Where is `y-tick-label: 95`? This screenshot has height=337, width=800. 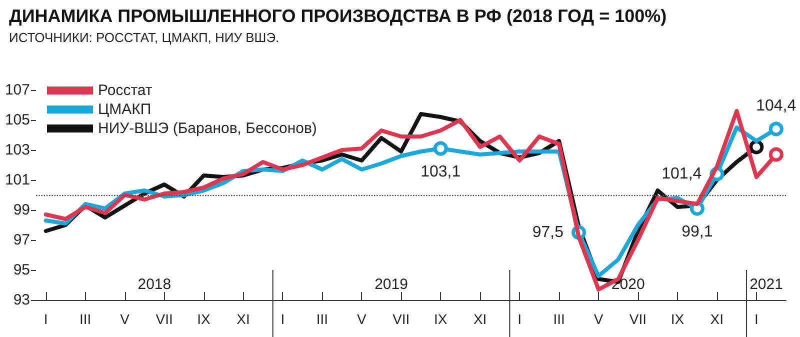 y-tick-label: 95 is located at coordinates (21, 270).